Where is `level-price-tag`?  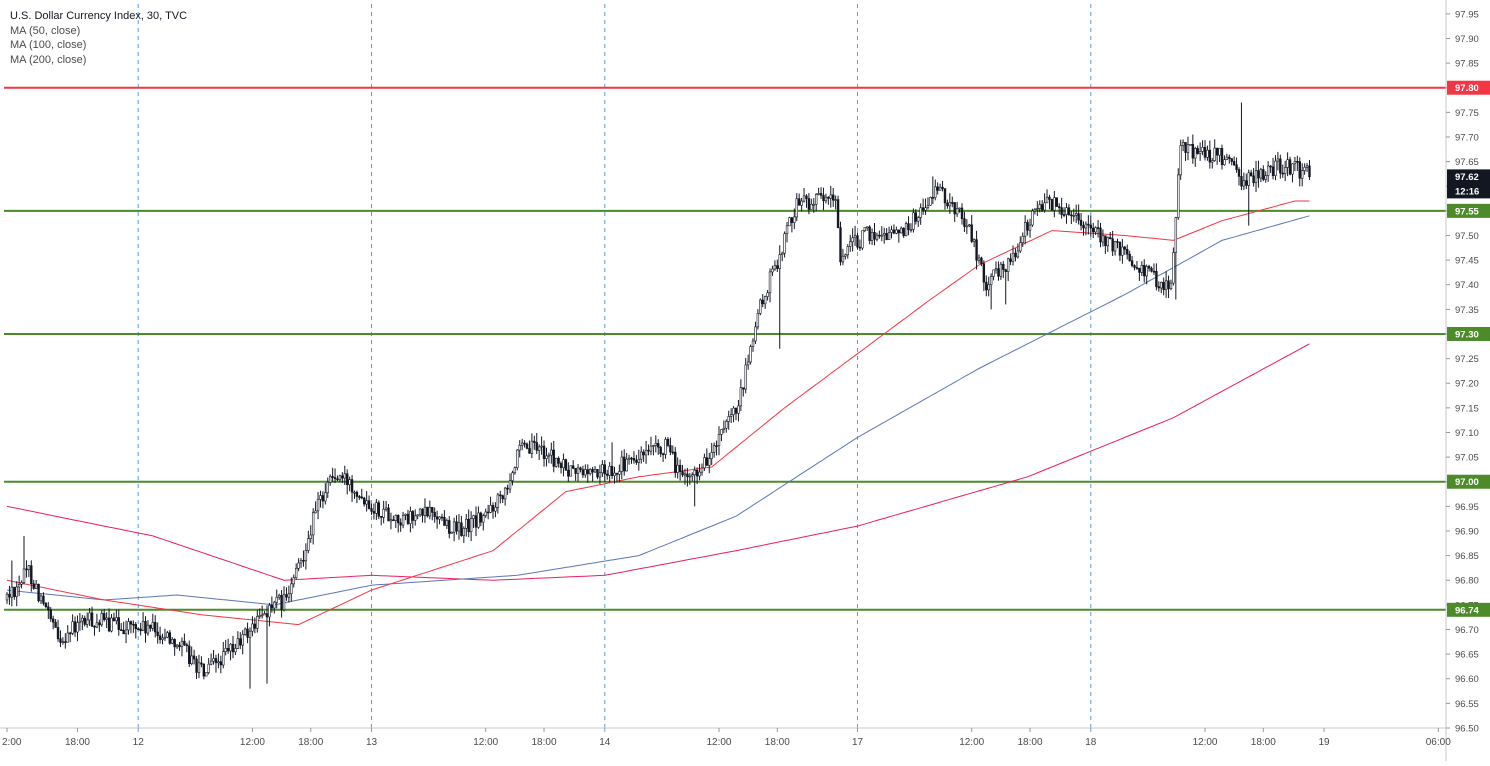
level-price-tag is located at coordinates (1468, 210).